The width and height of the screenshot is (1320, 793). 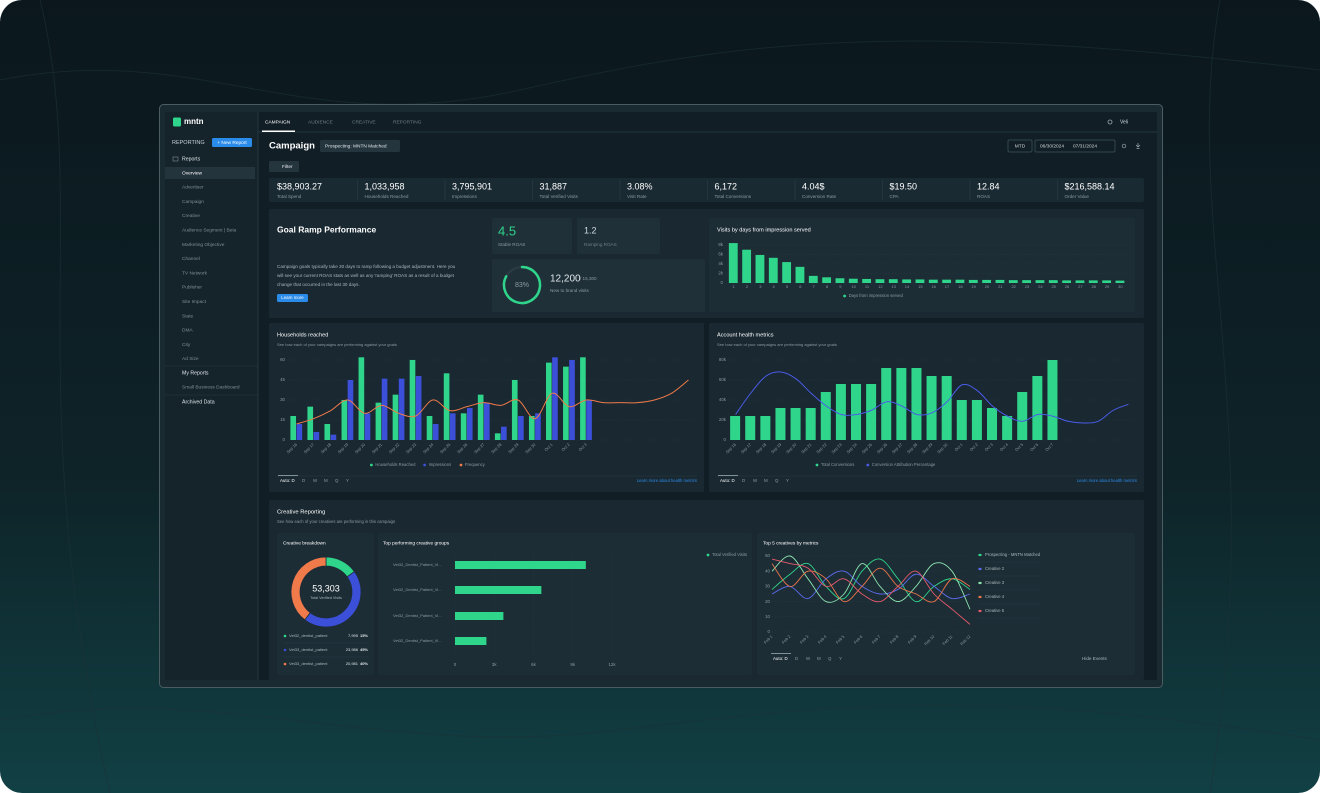 What do you see at coordinates (278, 122) in the screenshot?
I see `nav-tab: CAMPAIGN` at bounding box center [278, 122].